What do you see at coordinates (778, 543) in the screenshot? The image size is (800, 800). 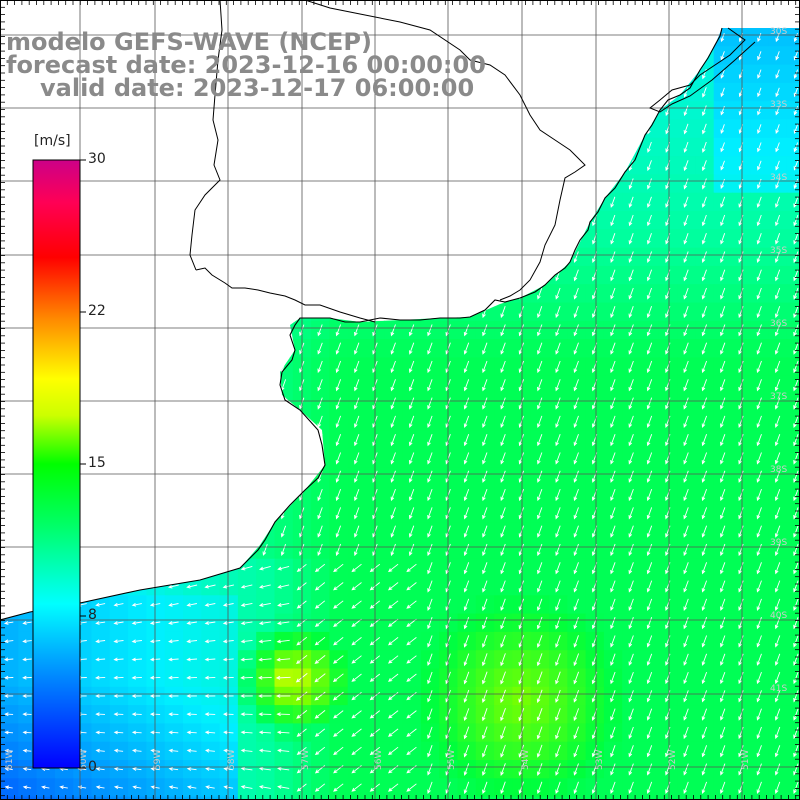 I see `latitude-label: 39S` at bounding box center [778, 543].